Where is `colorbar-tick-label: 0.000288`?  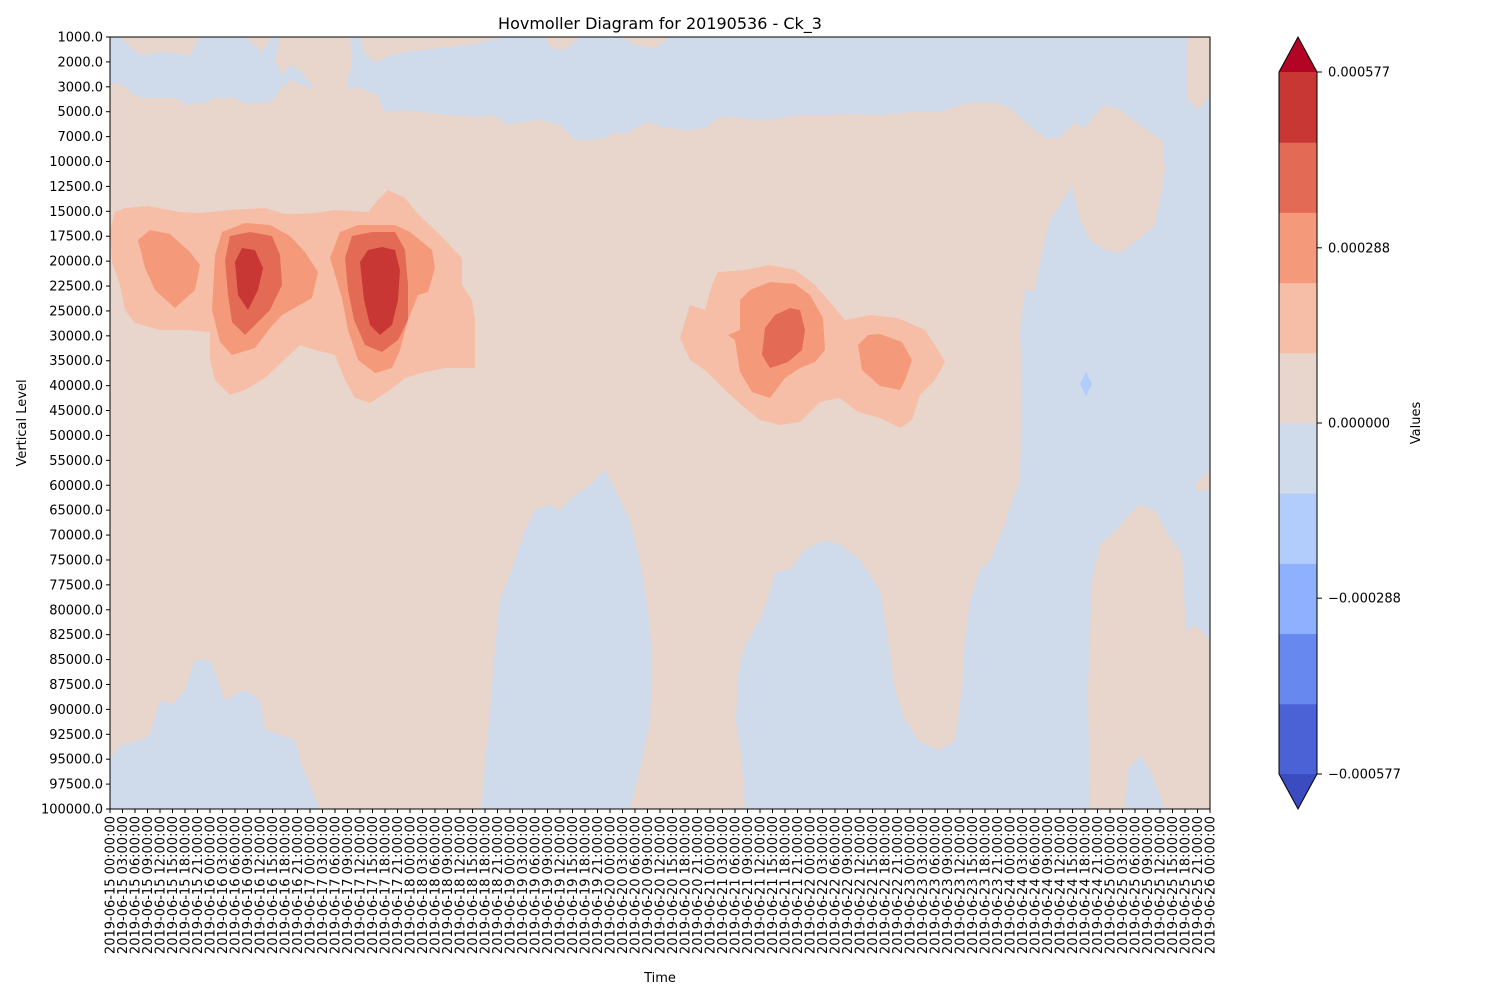 colorbar-tick-label: 0.000288 is located at coordinates (1359, 248).